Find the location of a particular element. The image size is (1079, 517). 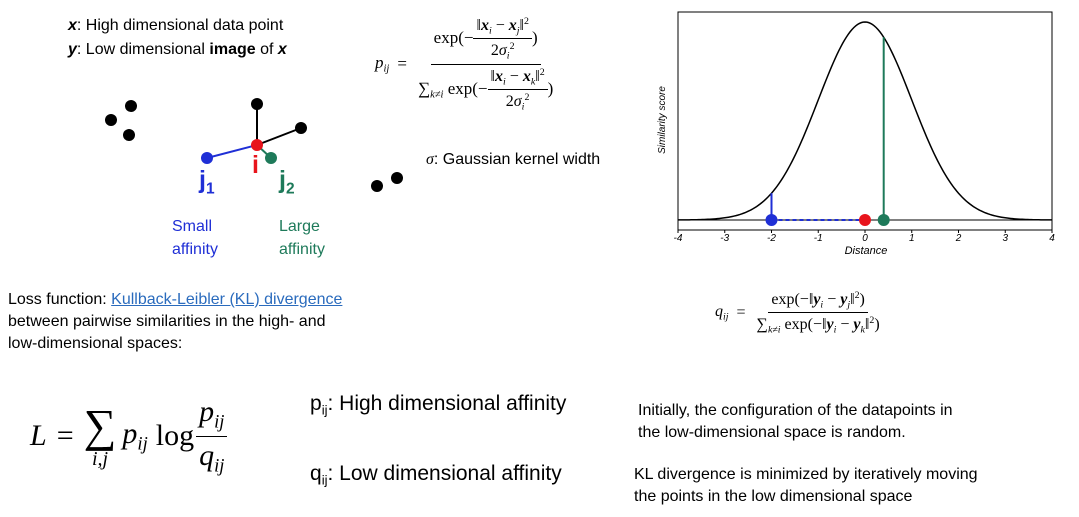

gaussian-curve is located at coordinates (865, 121).